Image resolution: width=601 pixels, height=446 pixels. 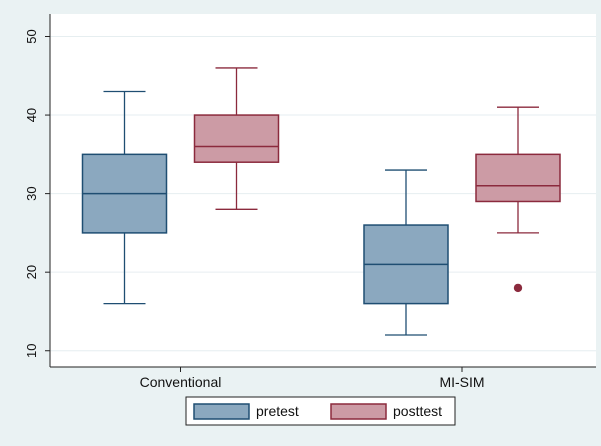 What do you see at coordinates (31, 115) in the screenshot?
I see `y-tick-label: 40` at bounding box center [31, 115].